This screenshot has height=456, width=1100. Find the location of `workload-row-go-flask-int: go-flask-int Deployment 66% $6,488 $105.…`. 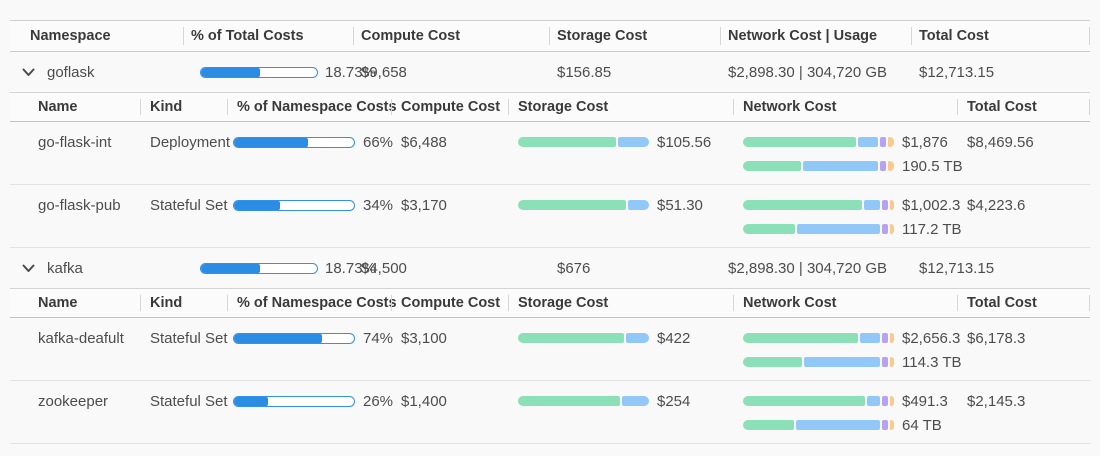

workload-row-go-flask-int: go-flask-int Deployment 66% $6,488 $105.… is located at coordinates (550, 153).